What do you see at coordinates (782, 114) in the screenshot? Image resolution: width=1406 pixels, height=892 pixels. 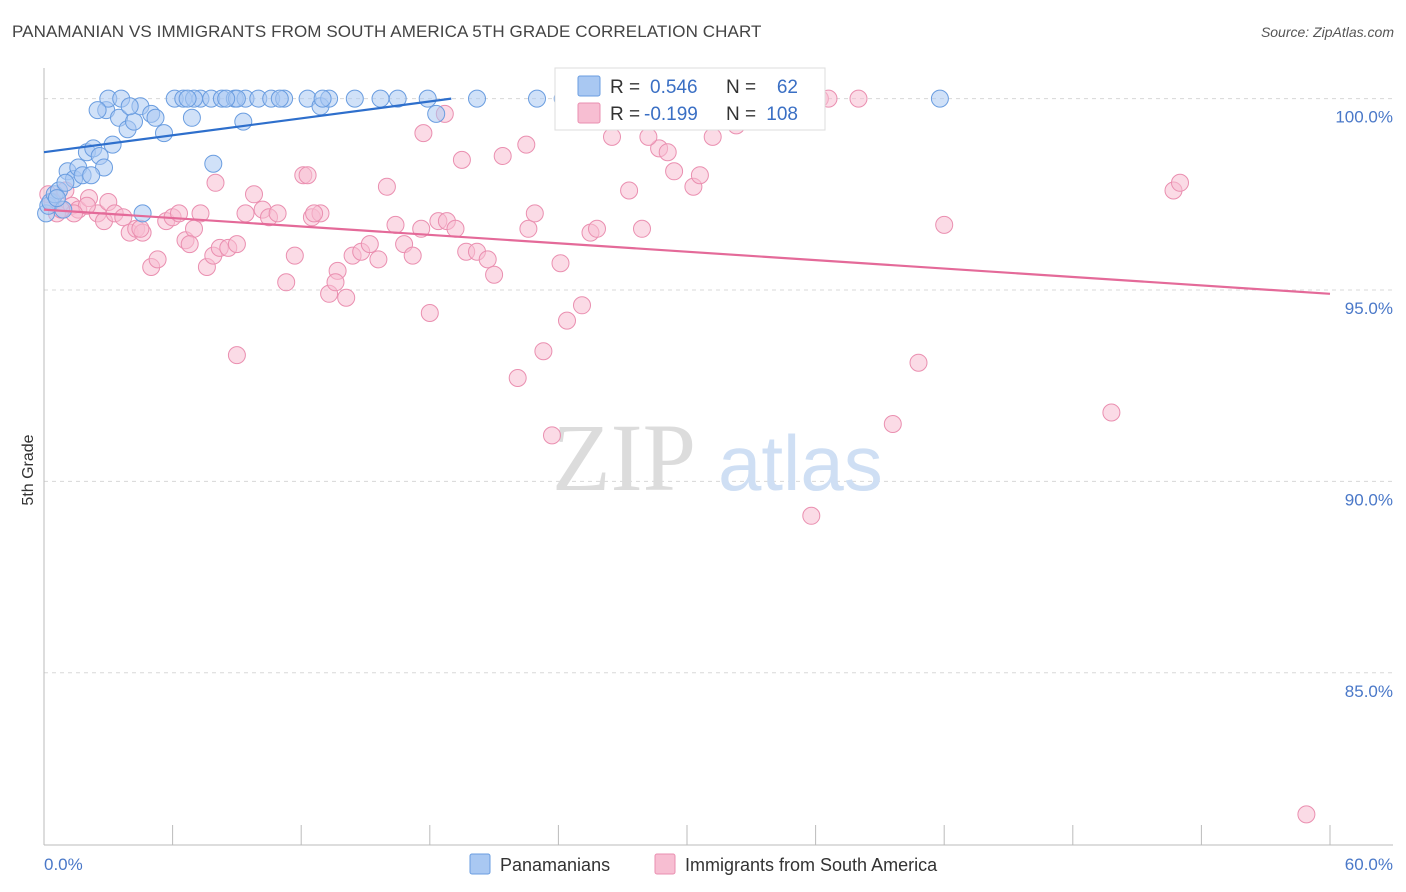 I see `stats-n-value-1: 108` at bounding box center [782, 114].